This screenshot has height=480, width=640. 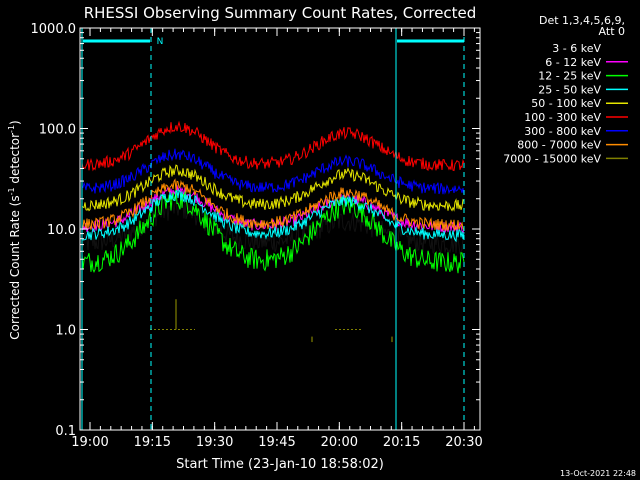 What do you see at coordinates (65, 331) in the screenshot?
I see `y-tick-label: 1.0` at bounding box center [65, 331].